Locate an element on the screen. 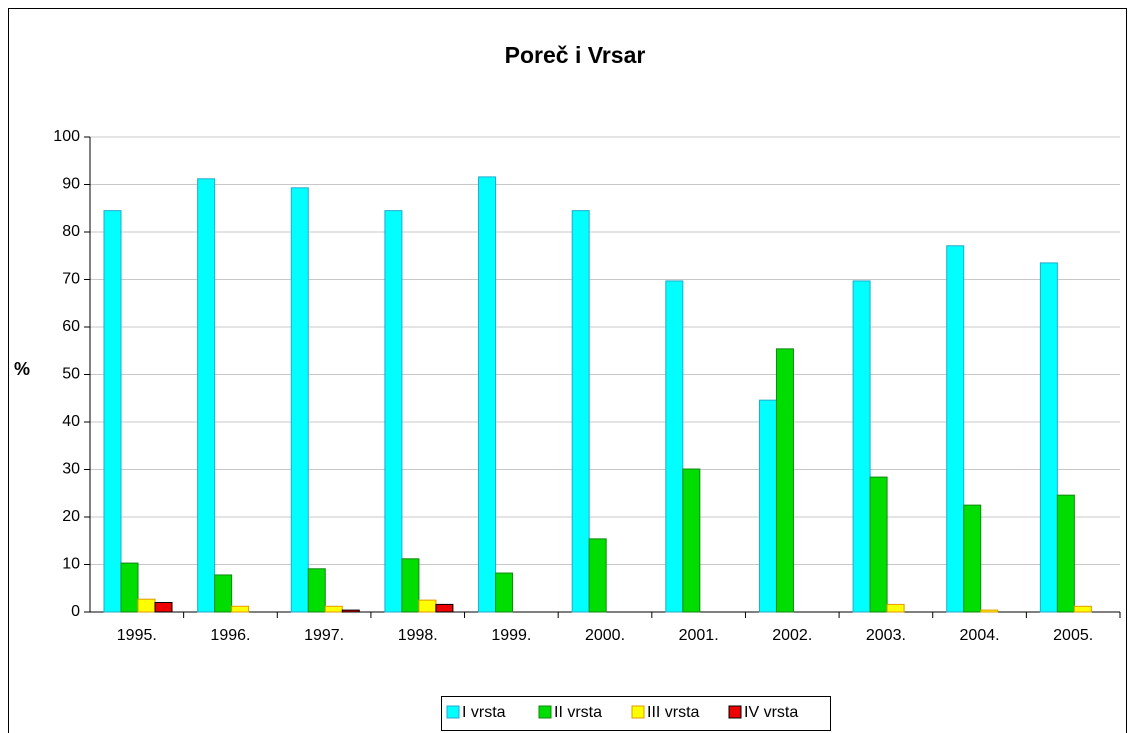 This screenshot has height=733, width=1128. x-tick-label: 1995. is located at coordinates (137, 635).